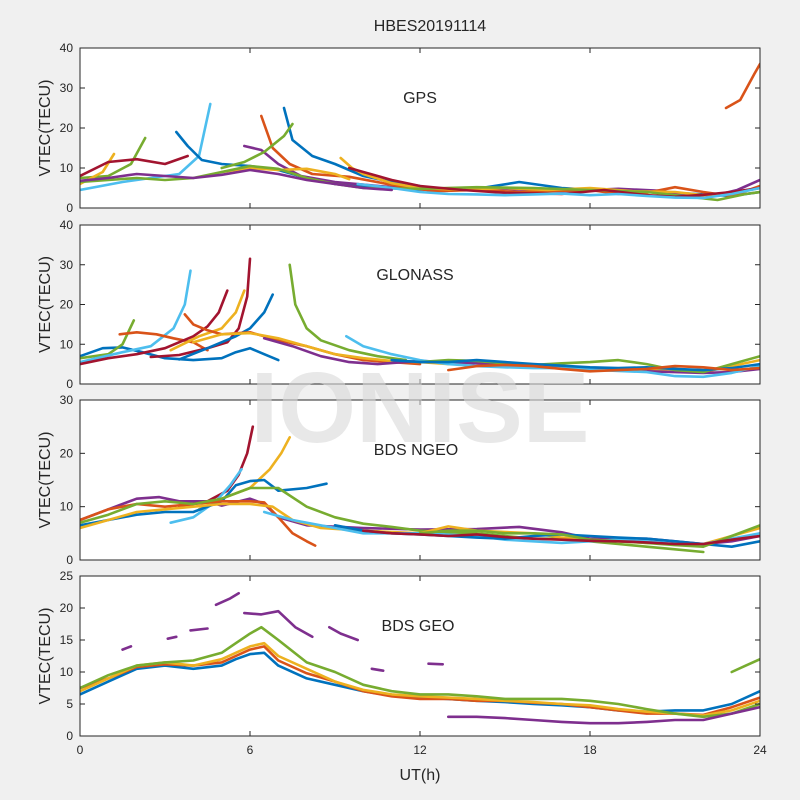 This screenshot has width=800, height=800. What do you see at coordinates (420, 775) in the screenshot?
I see `x-axis-label: UT(h)` at bounding box center [420, 775].